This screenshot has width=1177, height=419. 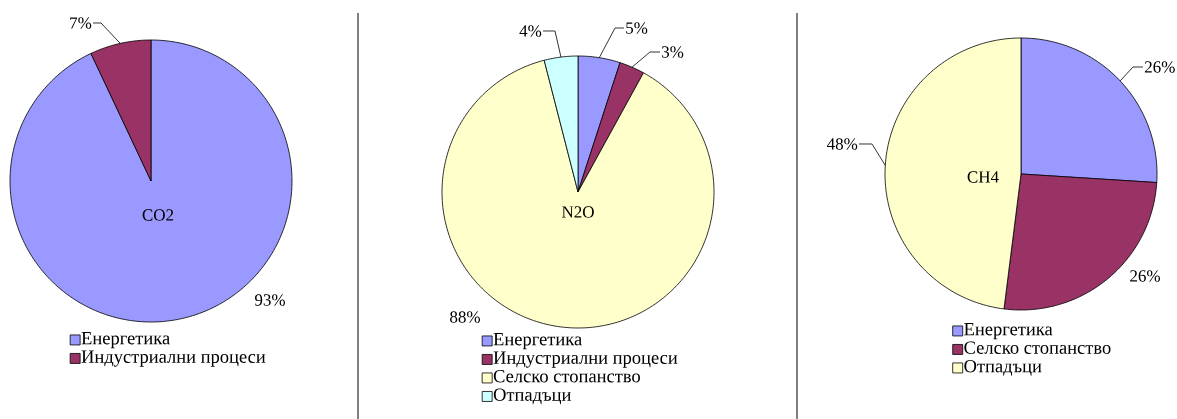 What do you see at coordinates (637, 28) in the screenshot?
I see `data-label: 5%` at bounding box center [637, 28].